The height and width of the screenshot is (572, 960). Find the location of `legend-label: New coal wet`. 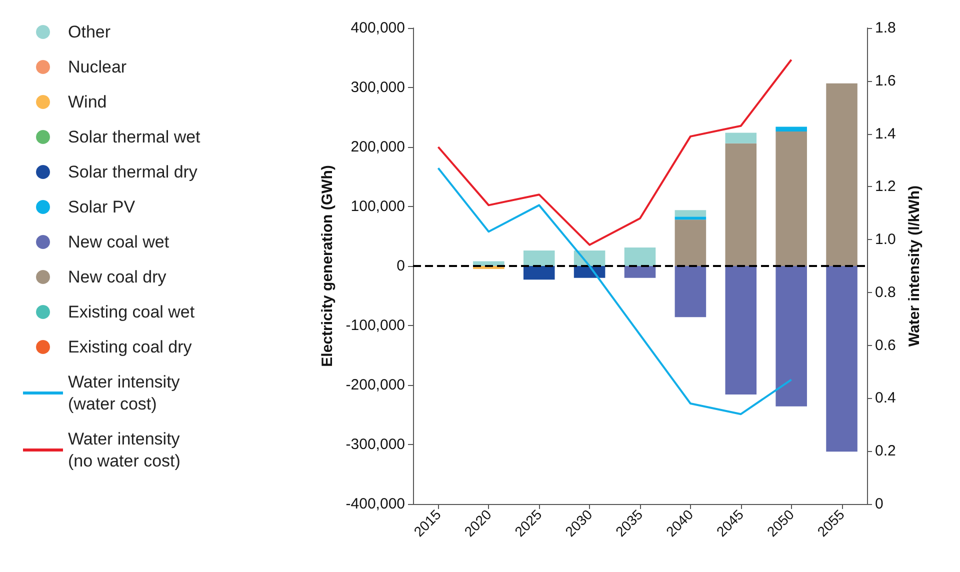

legend-label: New coal wet is located at coordinates (119, 242).